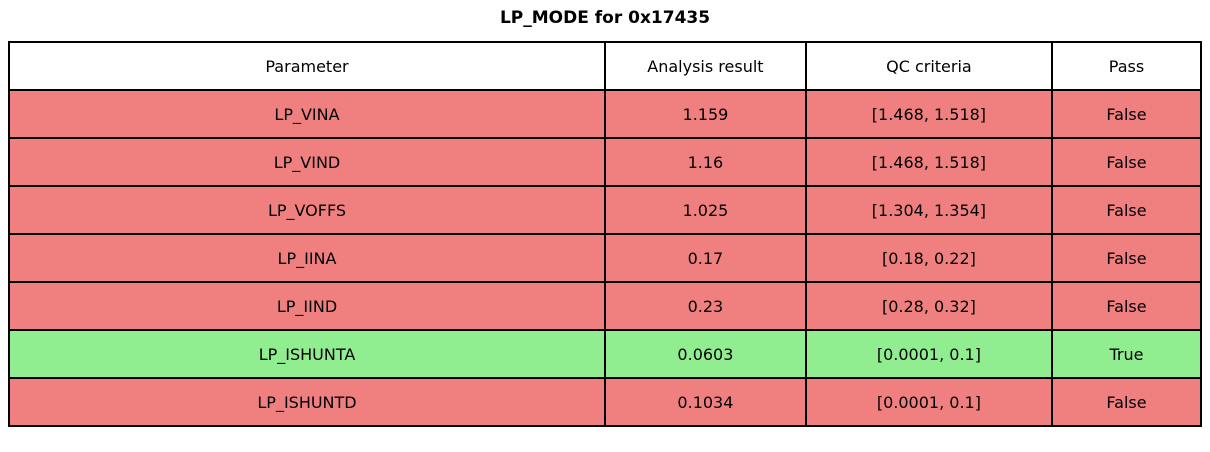 This screenshot has width=1210, height=452. What do you see at coordinates (928, 66) in the screenshot?
I see `column-header-qc-criteria: QC criteria` at bounding box center [928, 66].